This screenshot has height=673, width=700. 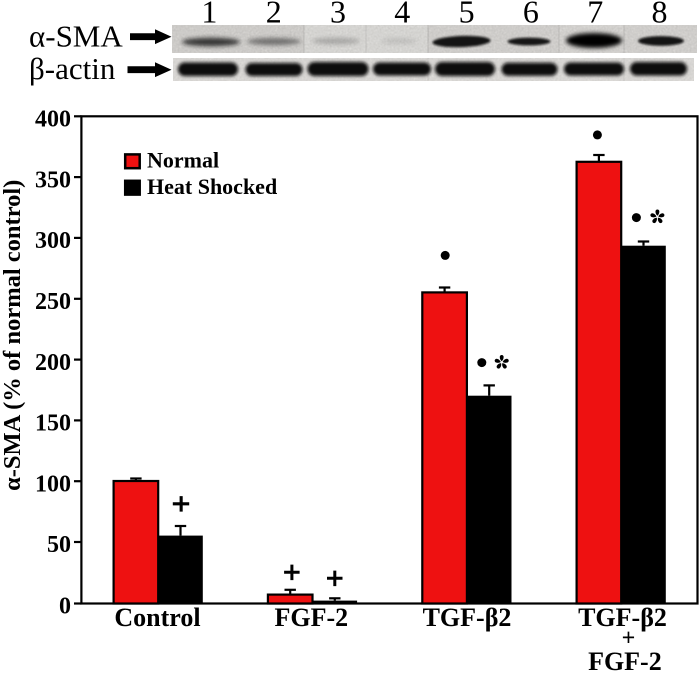 What do you see at coordinates (467, 15) in the screenshot?
I see `svg-text: 5` at bounding box center [467, 15].